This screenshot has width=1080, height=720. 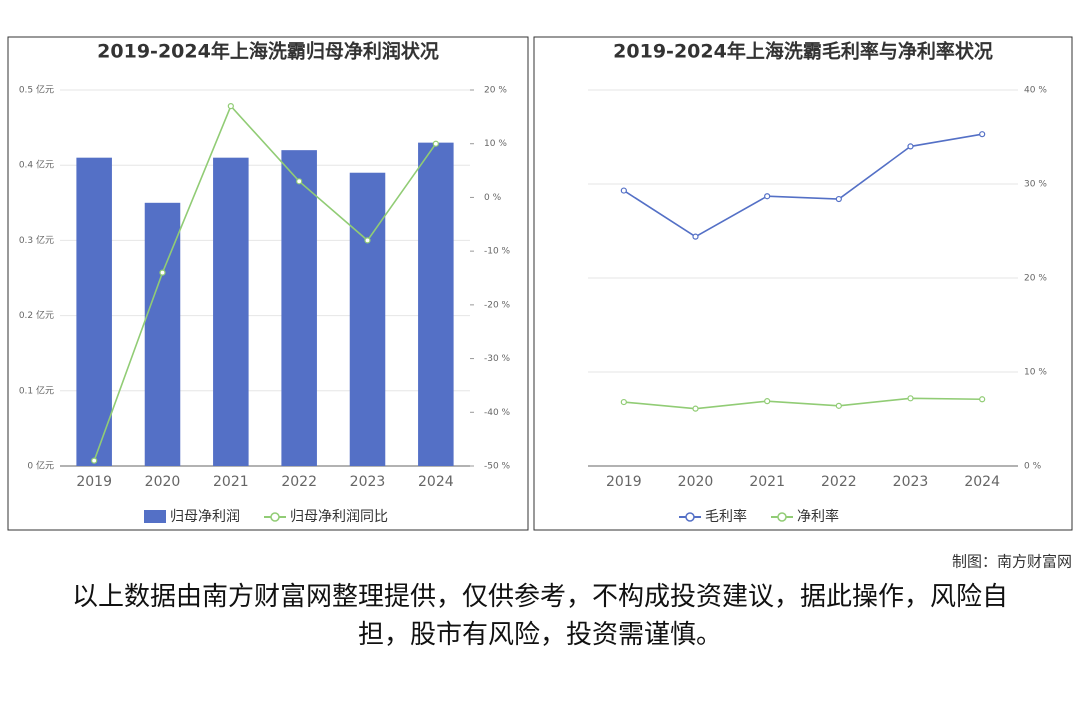 I want to click on y-tick-label: 30 %, so click(x=1035, y=185).